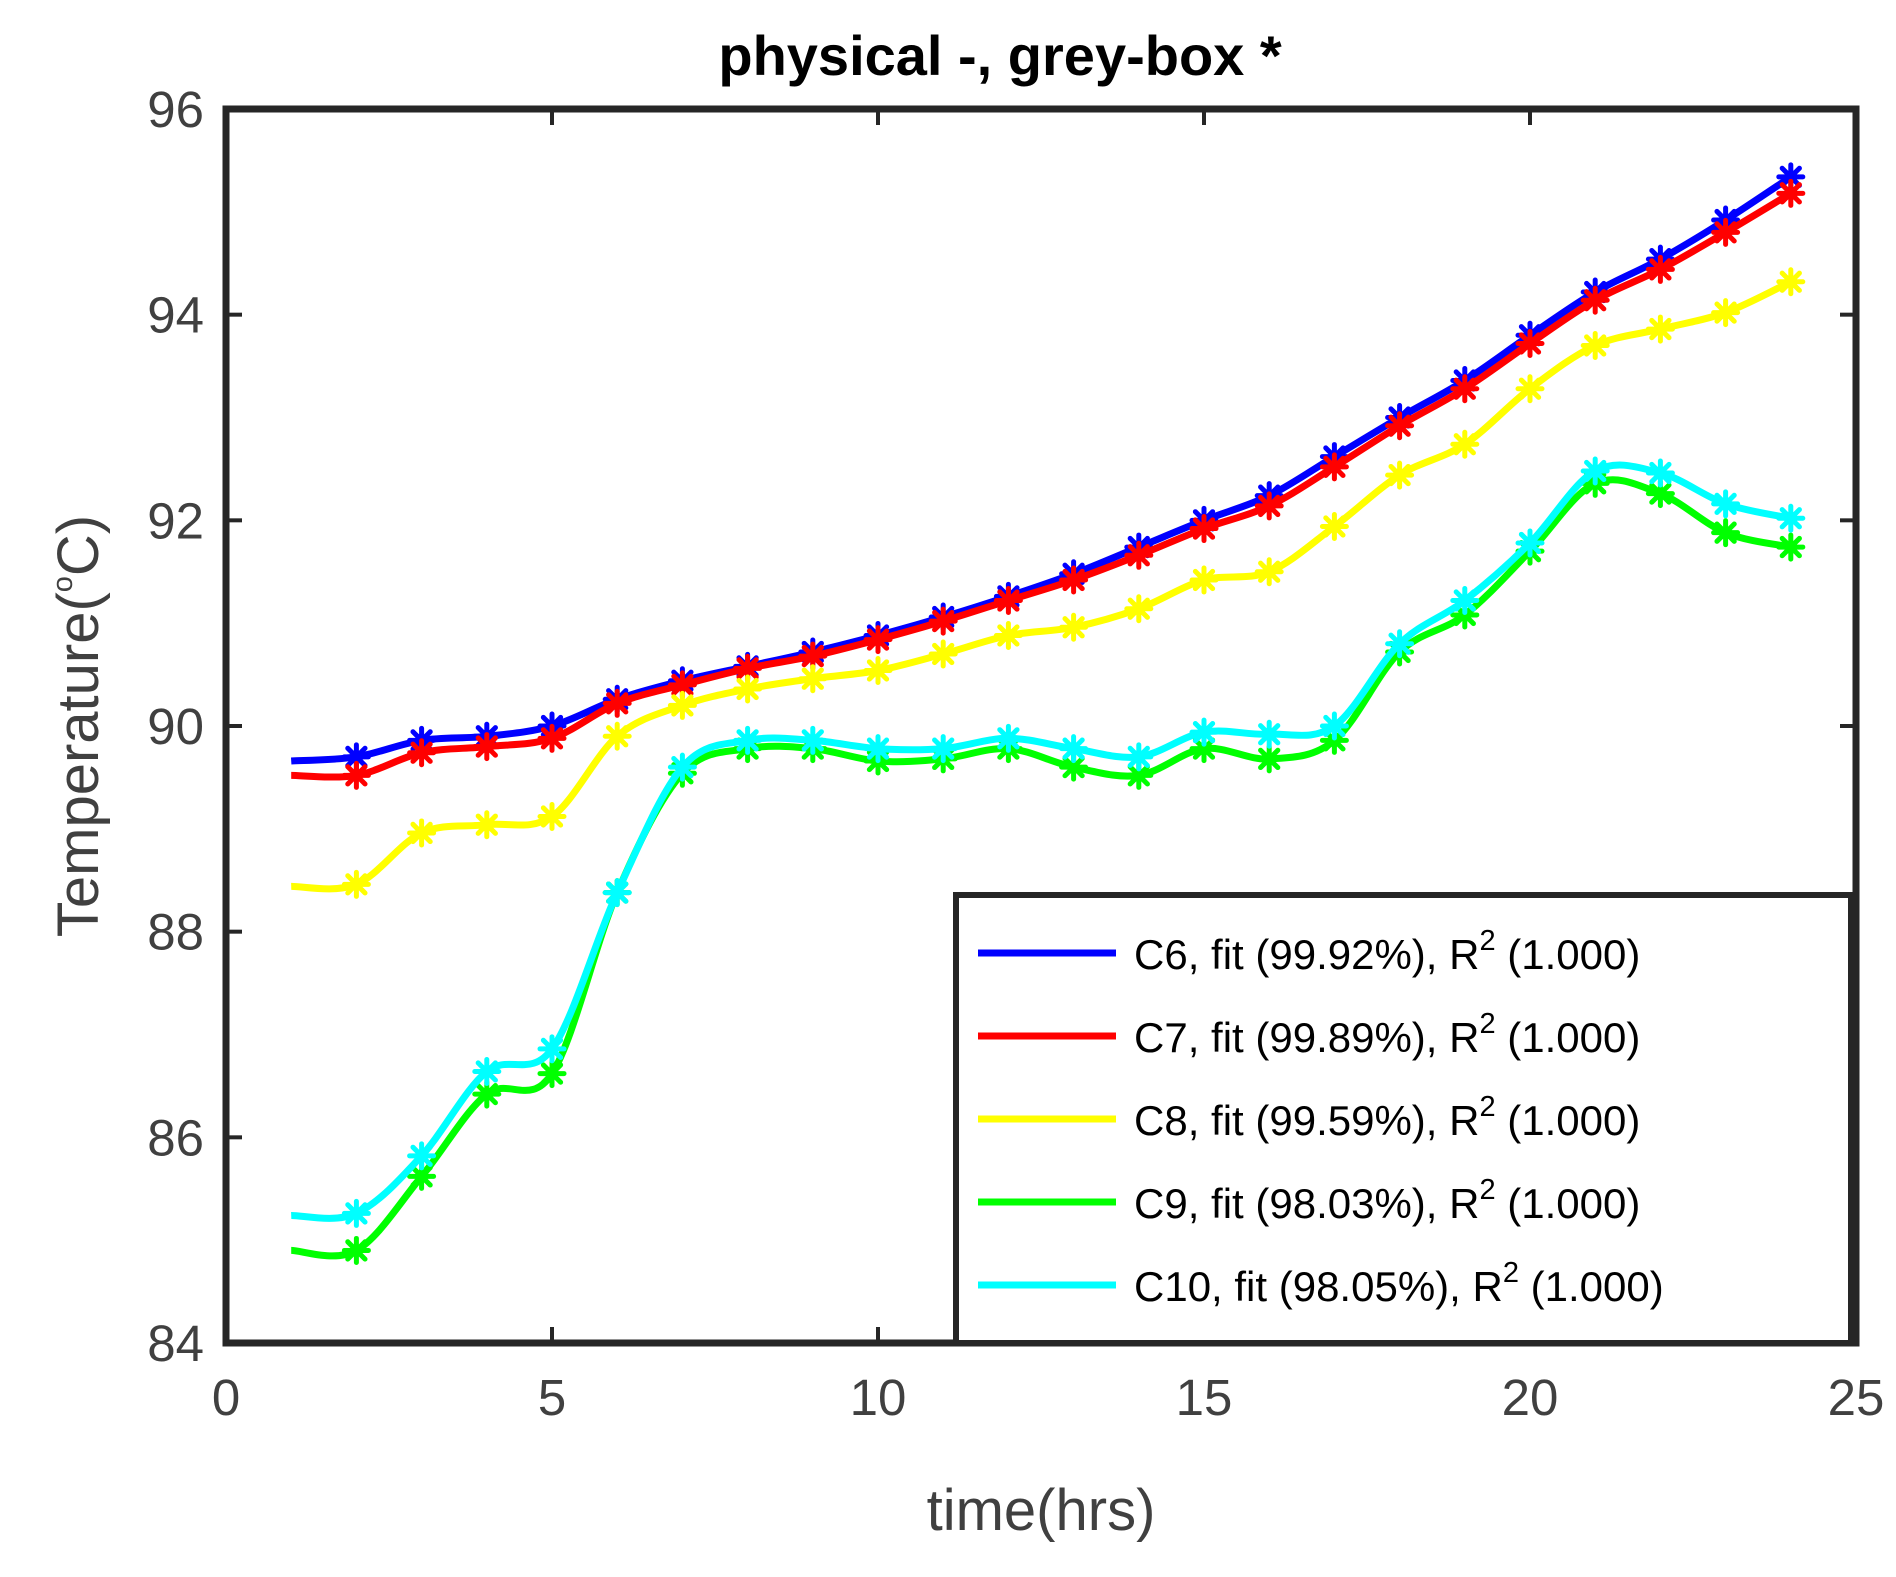  Describe the element at coordinates (175, 726) in the screenshot. I see `y-tick-label: 90` at that location.